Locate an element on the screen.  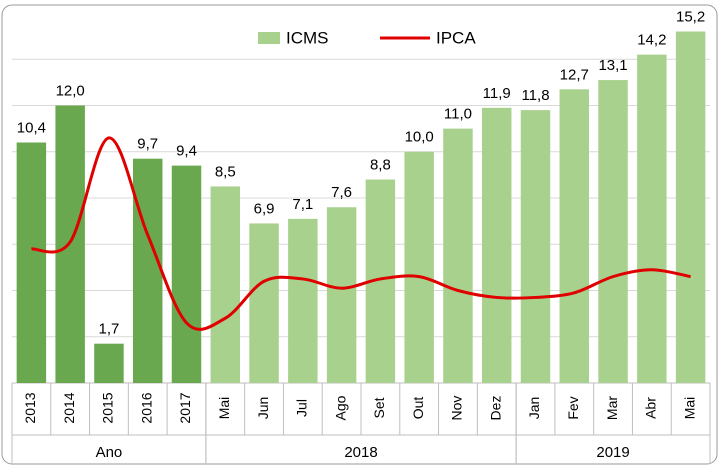
data-label: 12,0 is located at coordinates (70, 90).